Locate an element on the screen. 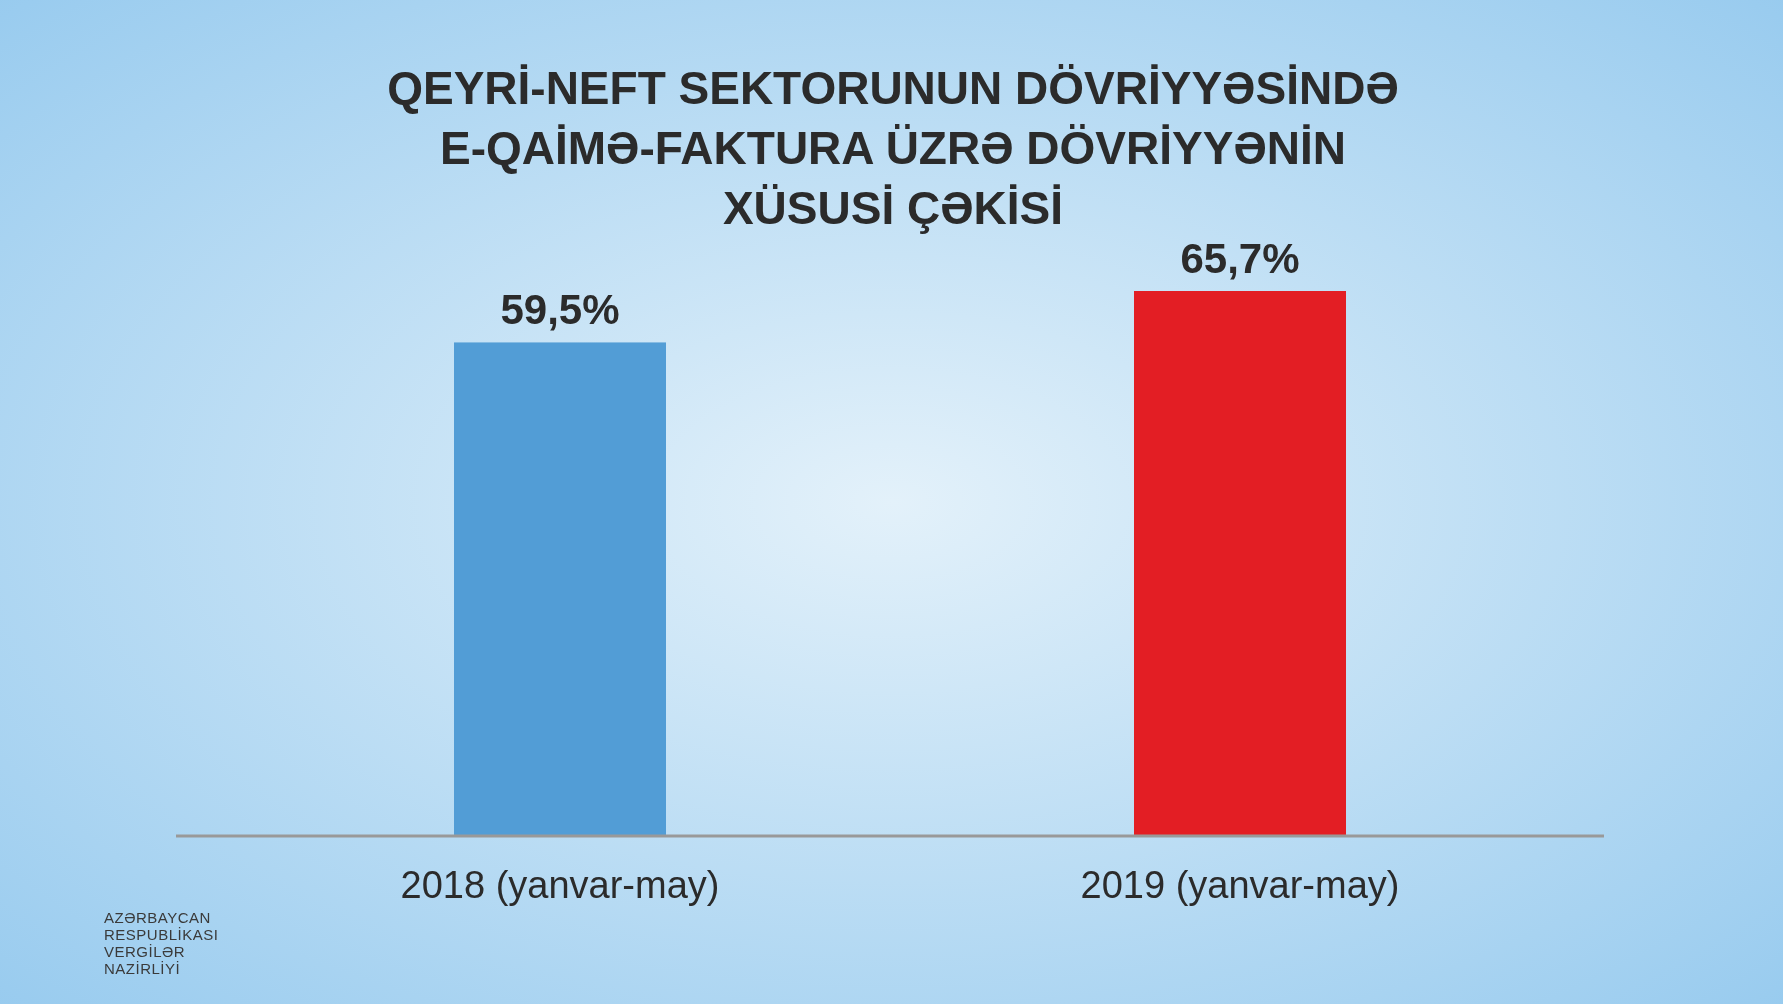 The width and height of the screenshot is (1783, 1004). chart-title: QEYRİ-NEFT SEKTORUNUN DÖVRİYYƏSİNDƏ E-QAİMƏ-FAKTURA ÜZRƏ DÖVRİYYƏNİN XÜSUSİ ÇƏKİSİ is located at coordinates (893, 148).